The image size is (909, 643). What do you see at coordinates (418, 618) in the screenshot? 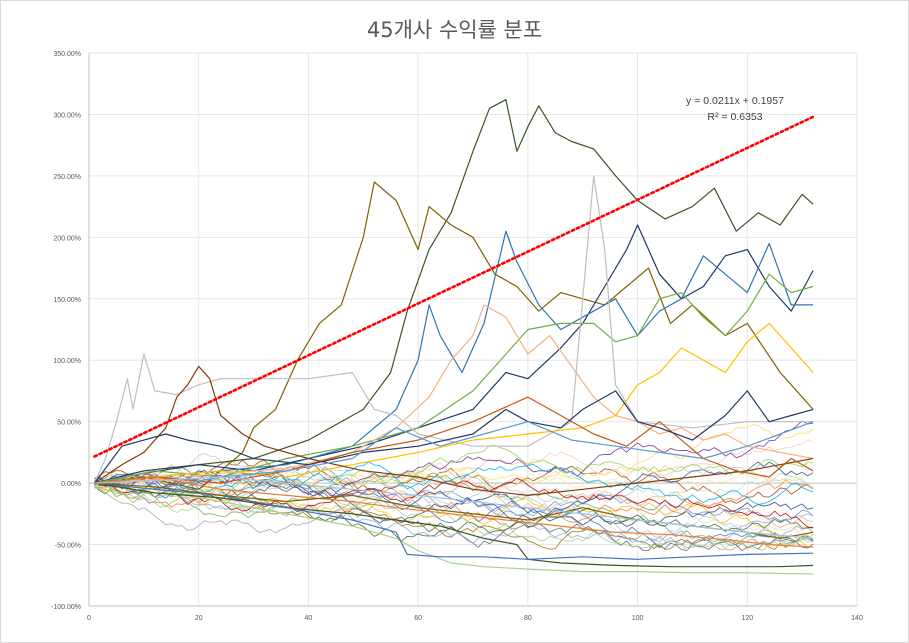
I see `x-tick-label: 60` at bounding box center [418, 618].